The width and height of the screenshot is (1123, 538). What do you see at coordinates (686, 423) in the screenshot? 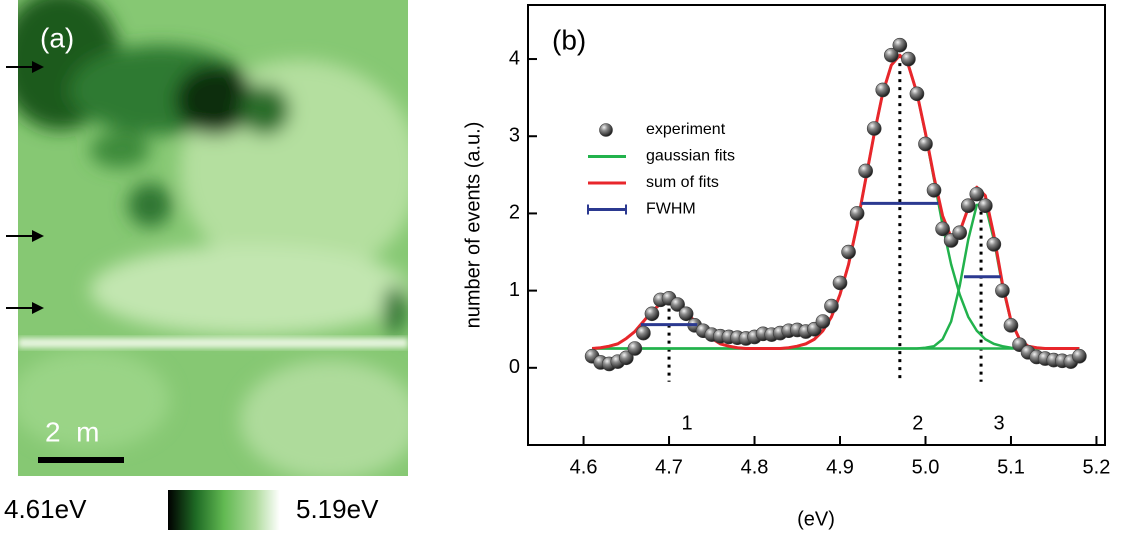
I see `peak-label: 1` at bounding box center [686, 423].